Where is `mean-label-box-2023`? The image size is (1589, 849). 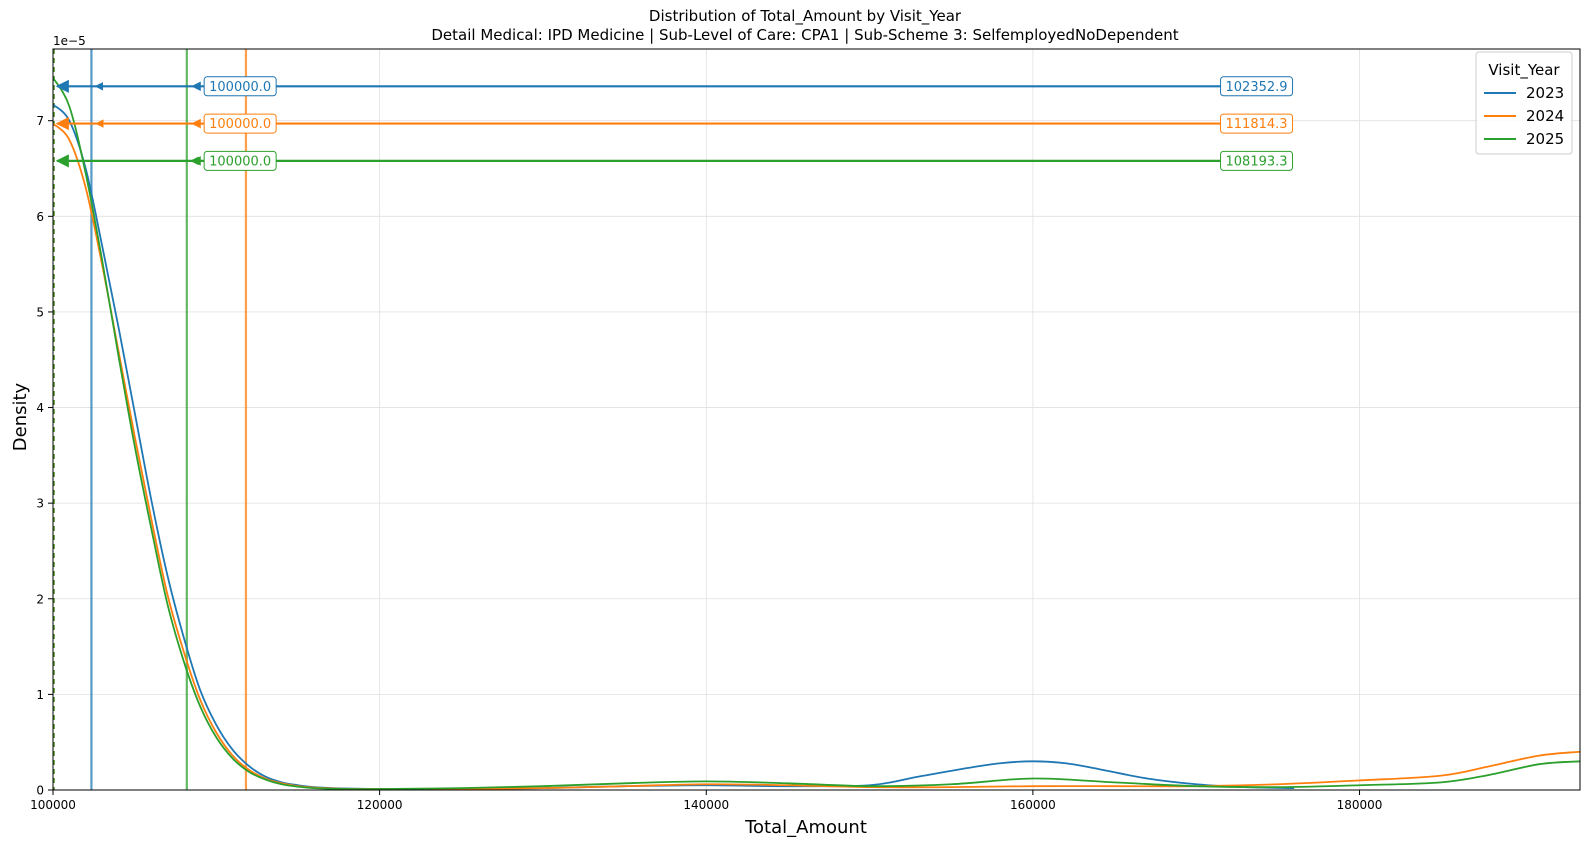 mean-label-box-2023 is located at coordinates (1257, 86).